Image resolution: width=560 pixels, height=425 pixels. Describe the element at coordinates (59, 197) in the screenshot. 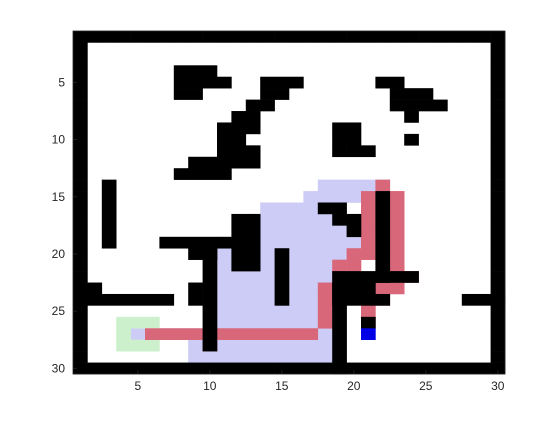

I see `y-tick-label: 15` at that location.